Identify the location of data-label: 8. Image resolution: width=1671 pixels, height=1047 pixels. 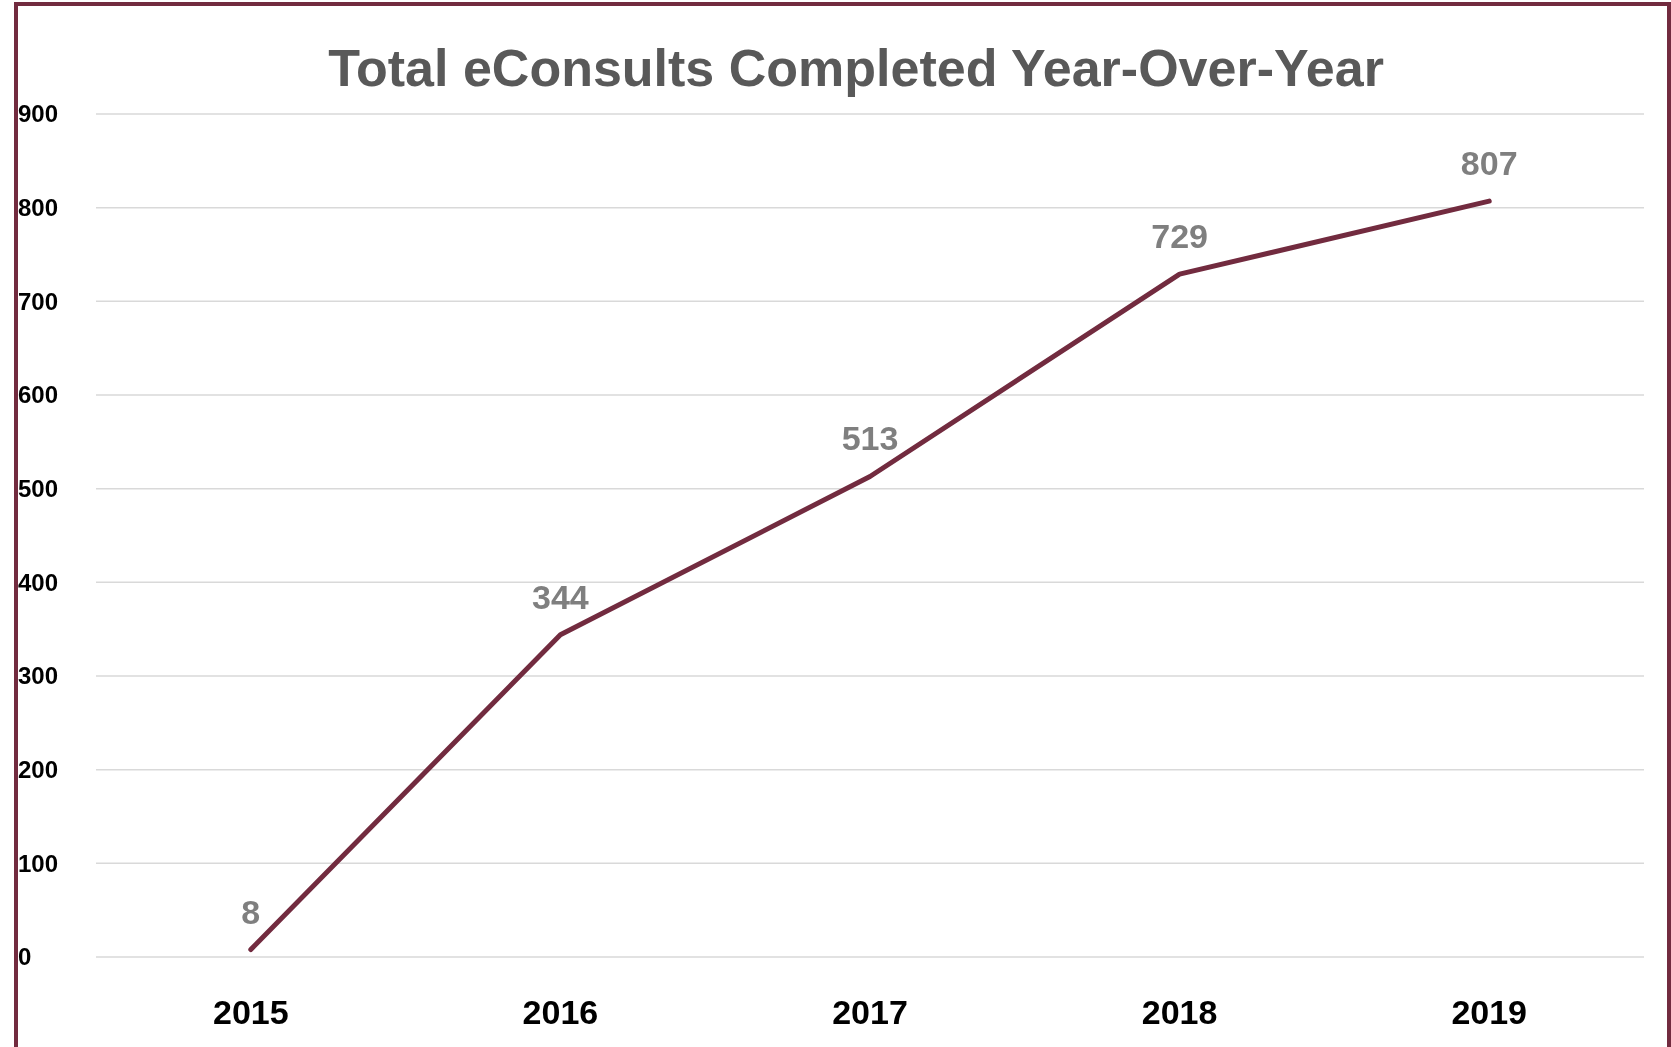
(251, 911).